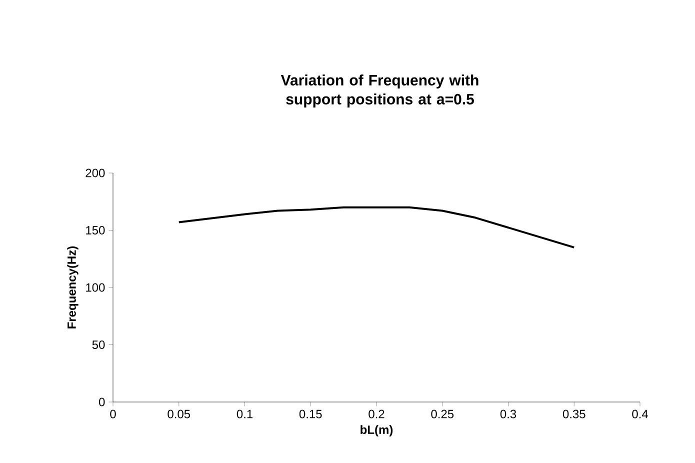 This screenshot has height=463, width=695. I want to click on x-tick-label: 0.25, so click(442, 414).